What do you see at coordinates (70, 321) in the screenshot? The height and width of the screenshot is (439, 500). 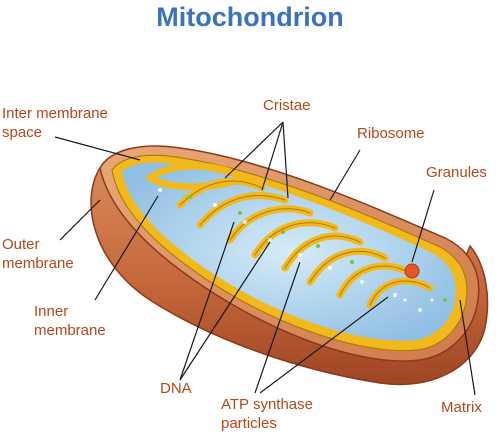 I see `label-inner-membrane: Inner membrane` at bounding box center [70, 321].